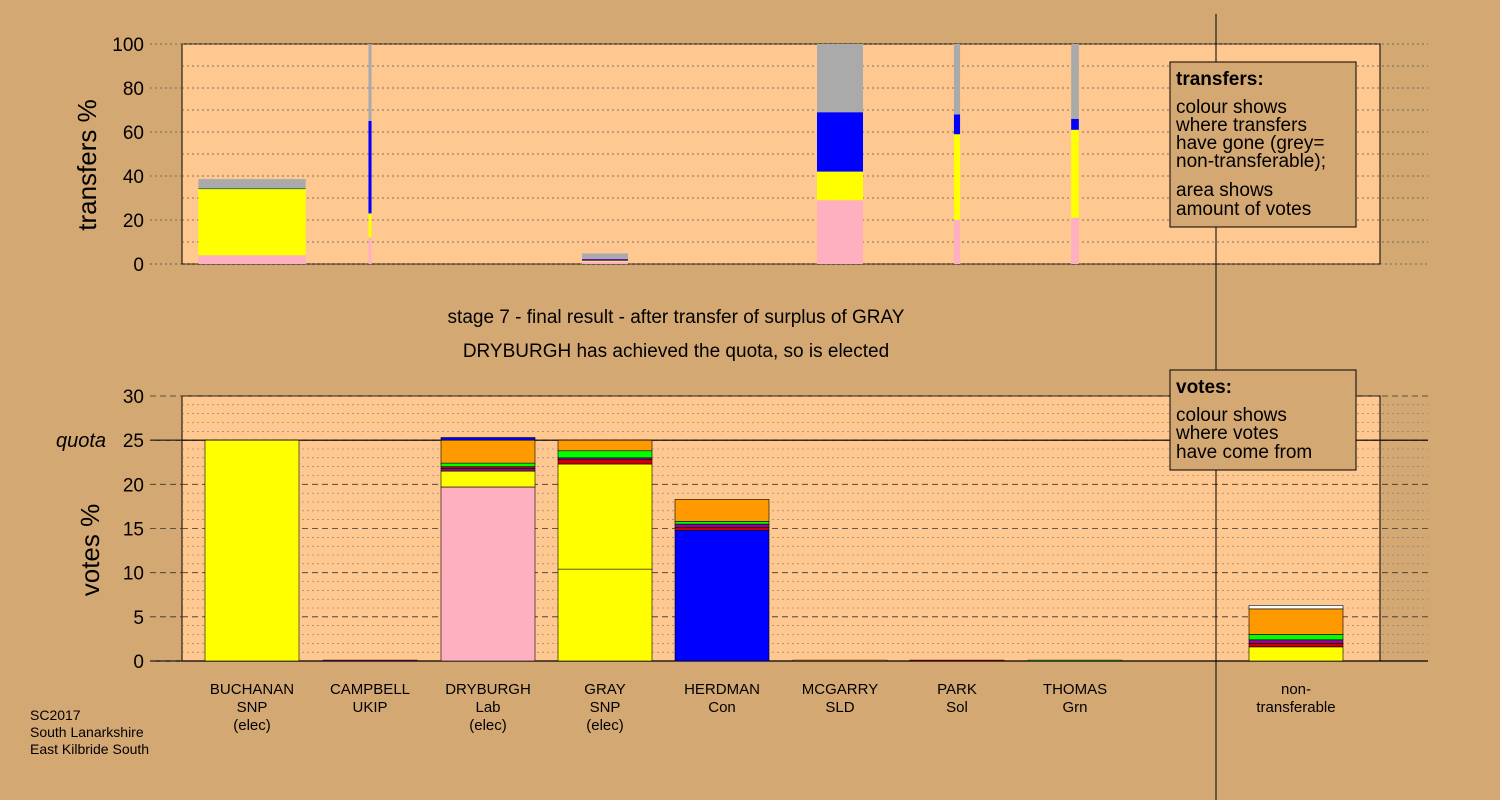 The height and width of the screenshot is (800, 1500). I want to click on votes-tick-label: 5, so click(138, 618).